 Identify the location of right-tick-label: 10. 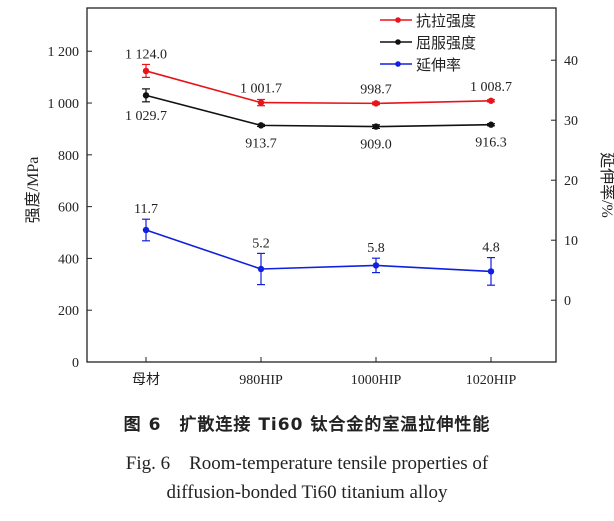
(571, 241).